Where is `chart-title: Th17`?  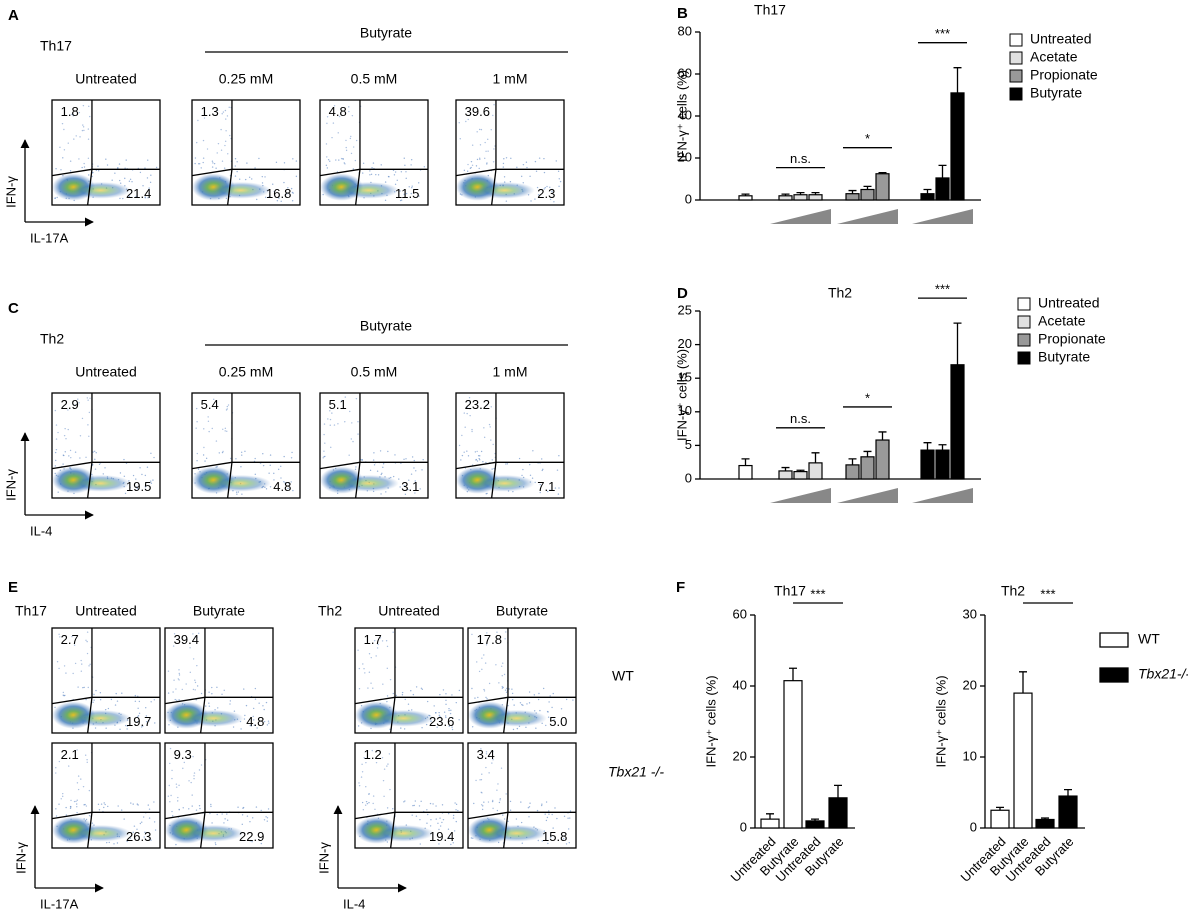
chart-title: Th17 is located at coordinates (770, 10).